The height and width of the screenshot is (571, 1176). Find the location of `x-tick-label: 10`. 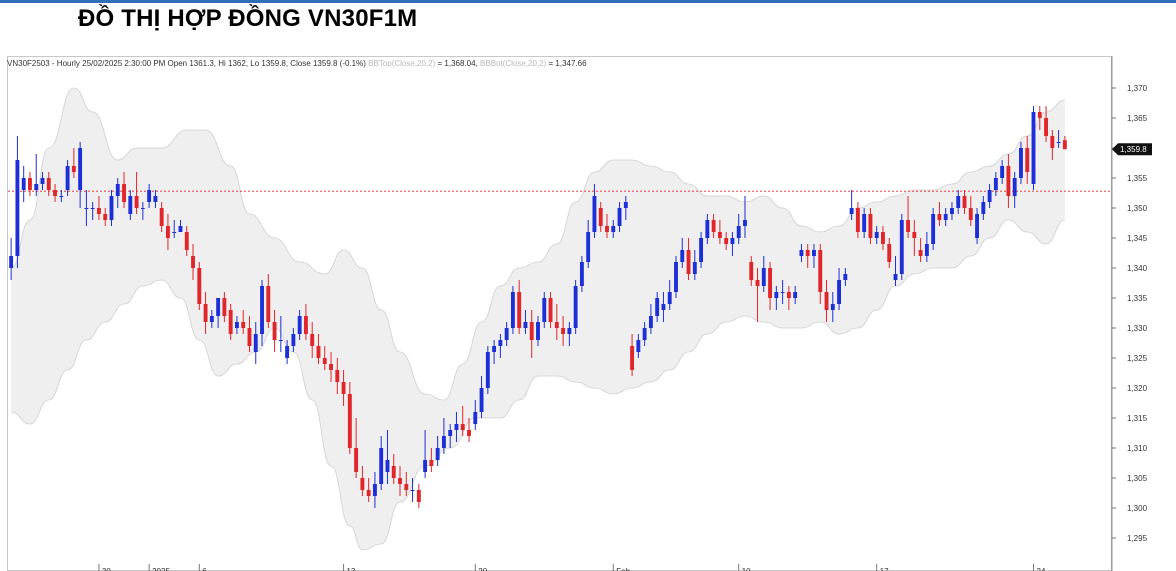

x-tick-label: 10 is located at coordinates (746, 569).